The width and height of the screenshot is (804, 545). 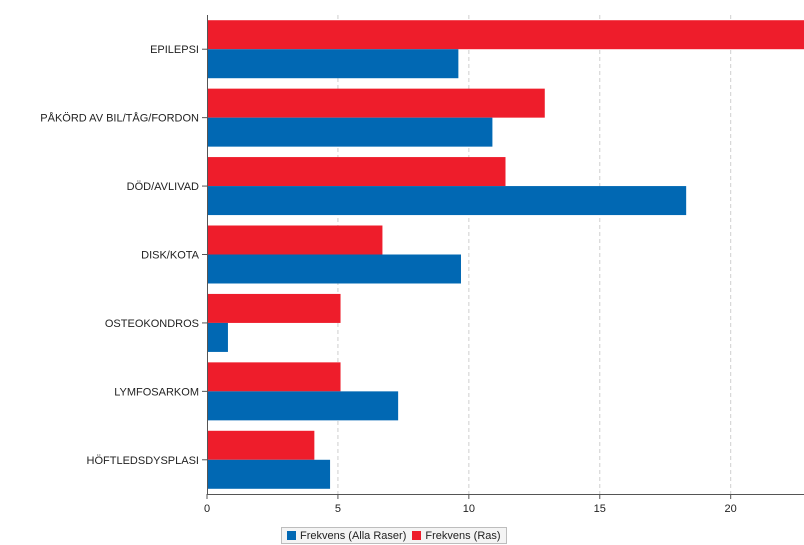 I want to click on category-label-1: PÅKÖRD AV BIL/TÅG/FORDON, so click(x=119, y=118).